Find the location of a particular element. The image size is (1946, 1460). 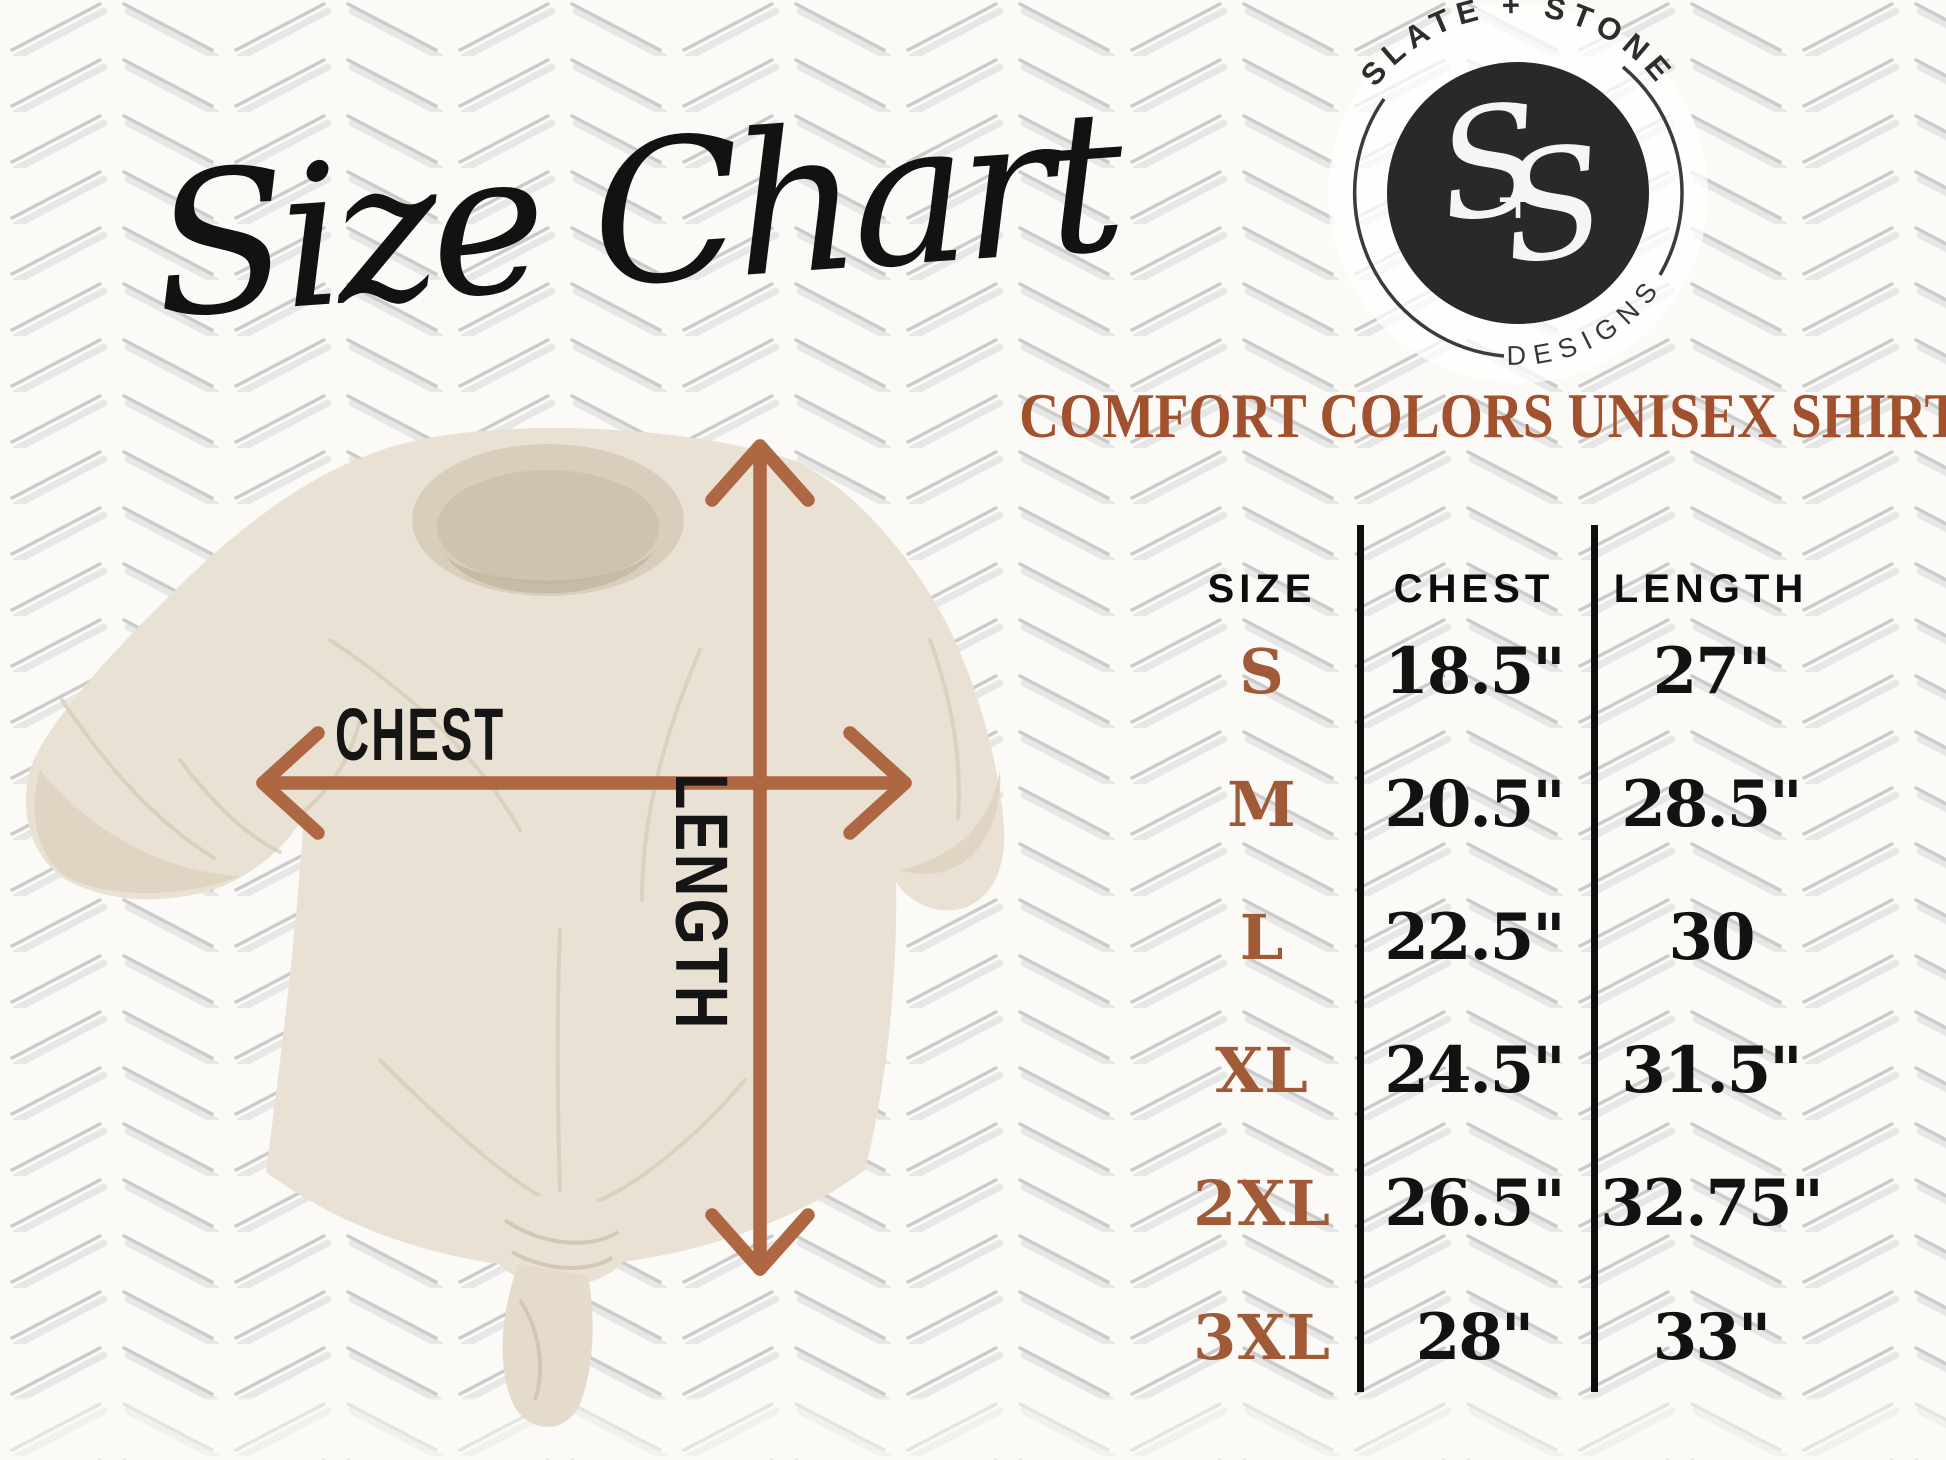

table-row-length: 32.75" is located at coordinates (1712, 1203).